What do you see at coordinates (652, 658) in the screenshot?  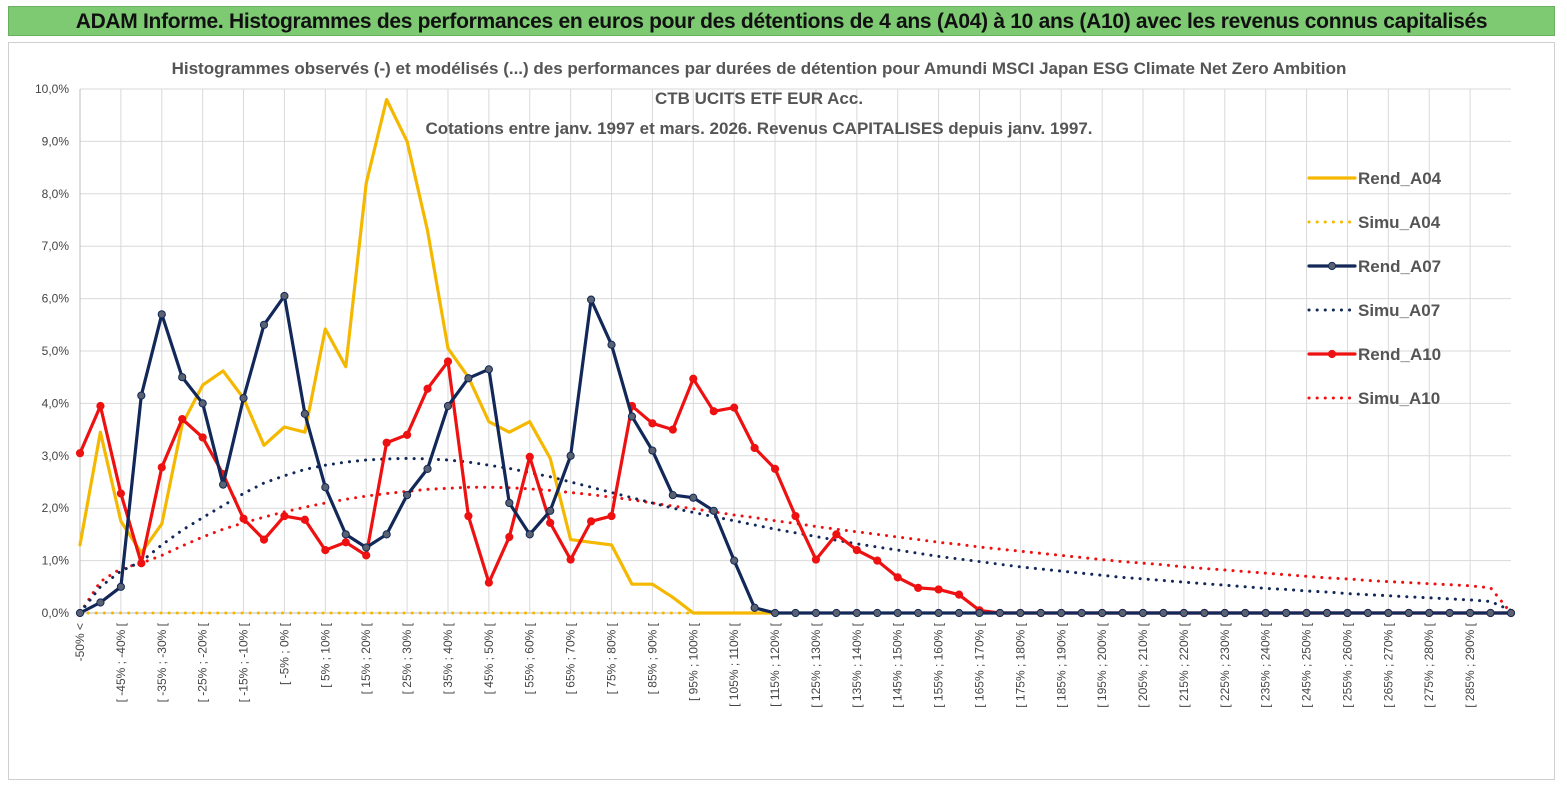 I see `x-tick-label: [ 85% ; 90% [` at bounding box center [652, 658].